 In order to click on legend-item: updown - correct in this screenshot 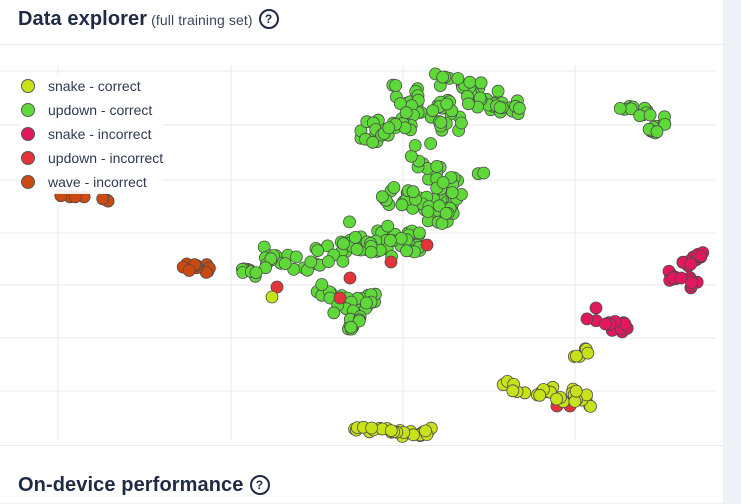, I will do `click(91, 110)`.